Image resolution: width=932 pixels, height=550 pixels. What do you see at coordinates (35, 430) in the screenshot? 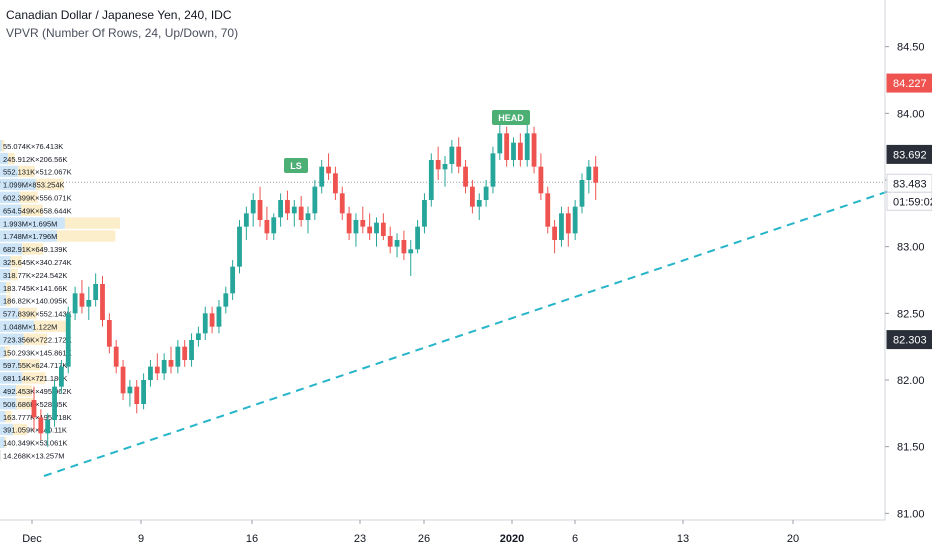
I see `vp-row-label: 391.059K×440.11K` at bounding box center [35, 430].